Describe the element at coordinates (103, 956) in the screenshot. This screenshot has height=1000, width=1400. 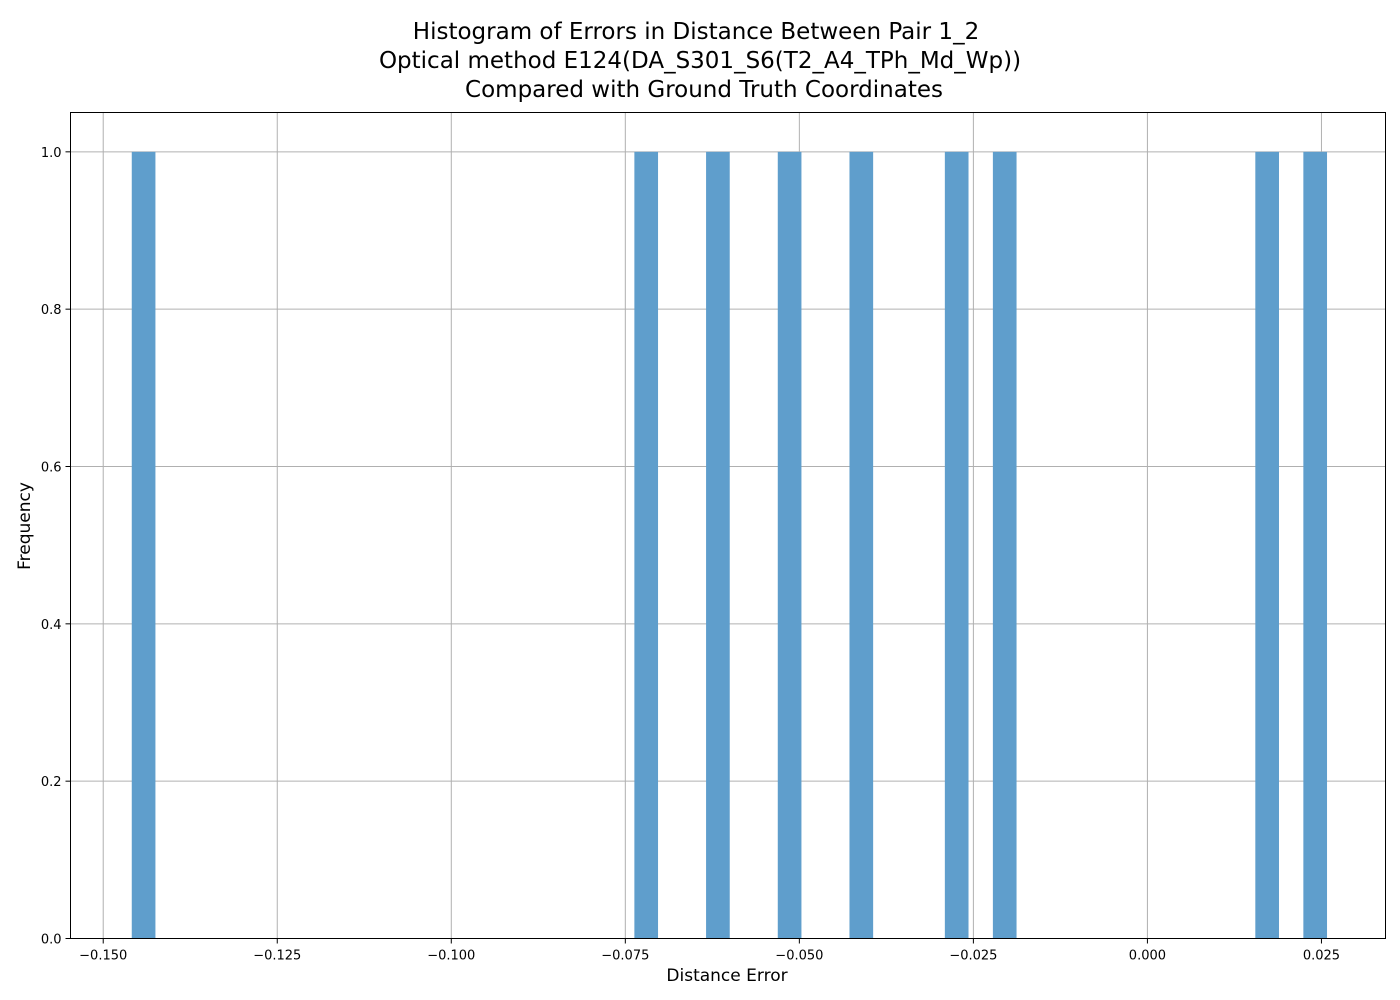
I see `x-tick-label-0: −0.150` at that location.